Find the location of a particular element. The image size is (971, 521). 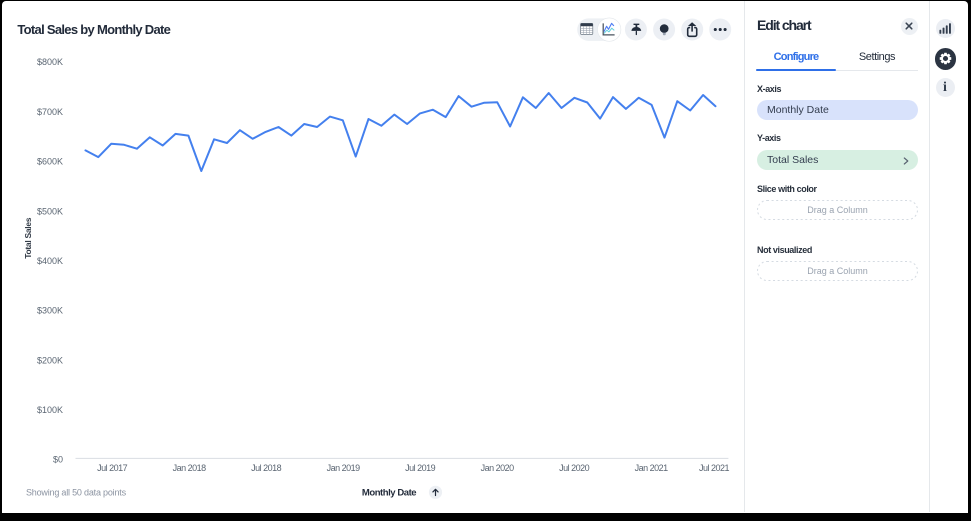

svg-text: Jul 2021 is located at coordinates (714, 468).